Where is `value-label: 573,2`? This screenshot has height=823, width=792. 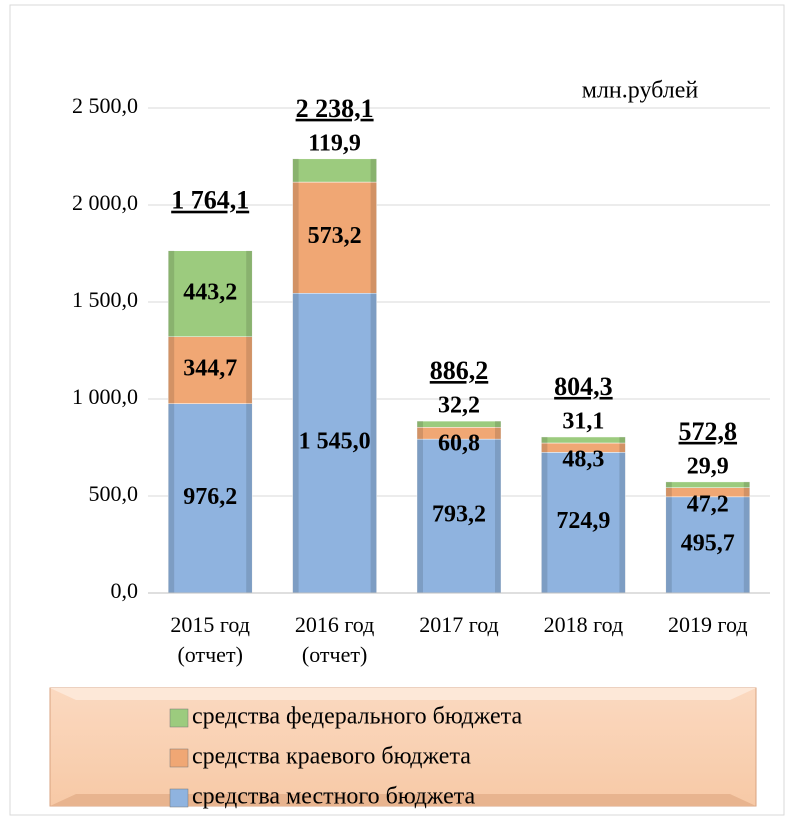
value-label: 573,2 is located at coordinates (335, 236).